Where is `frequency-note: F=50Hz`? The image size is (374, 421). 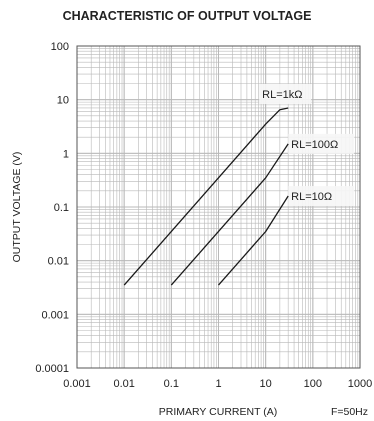 frequency-note: F=50Hz is located at coordinates (349, 412).